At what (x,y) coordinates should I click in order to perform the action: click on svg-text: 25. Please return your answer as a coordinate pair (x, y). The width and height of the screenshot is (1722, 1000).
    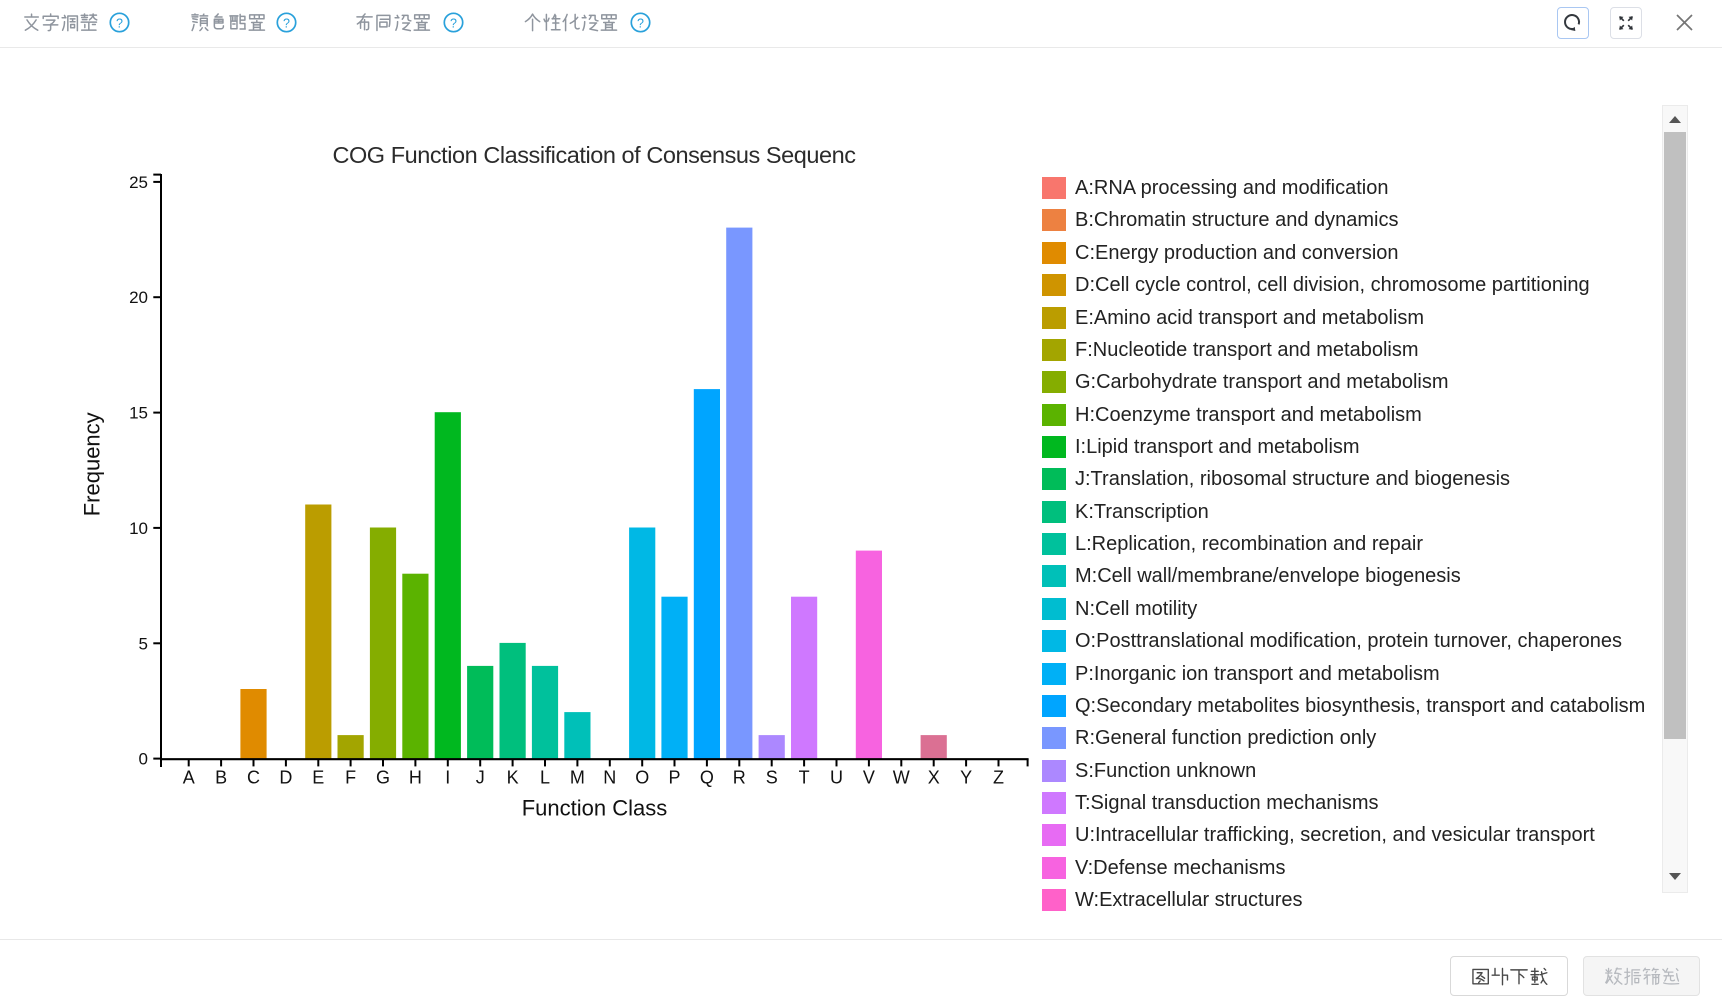
    Looking at the image, I should click on (138, 182).